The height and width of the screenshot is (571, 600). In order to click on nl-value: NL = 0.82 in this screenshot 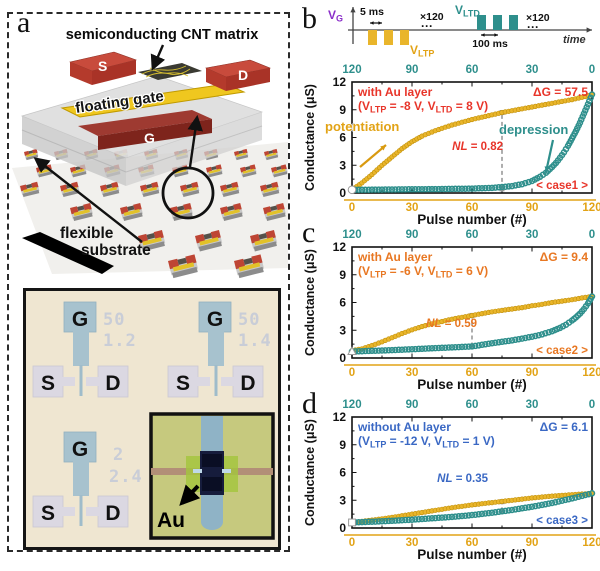, I will do `click(477, 147)`.